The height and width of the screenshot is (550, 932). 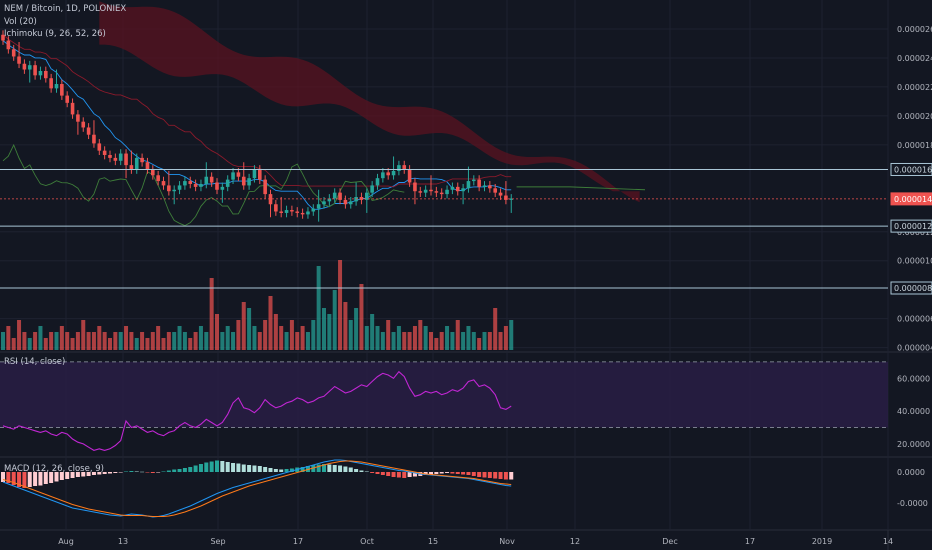 I want to click on price-tick-label: 0.00001800, so click(x=914, y=145).